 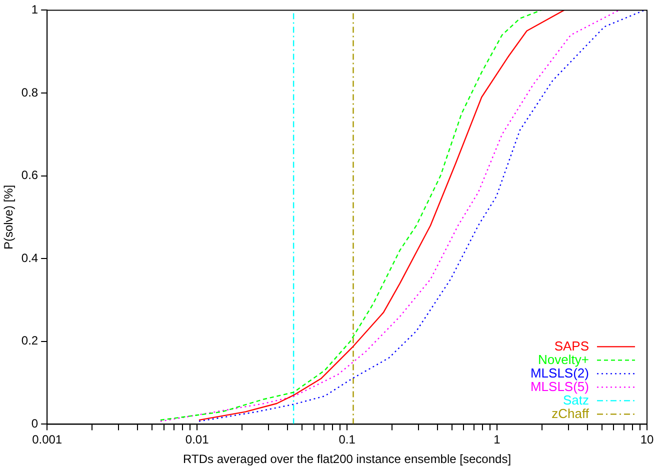 I want to click on y-tick-label: 0.6, so click(x=29, y=175).